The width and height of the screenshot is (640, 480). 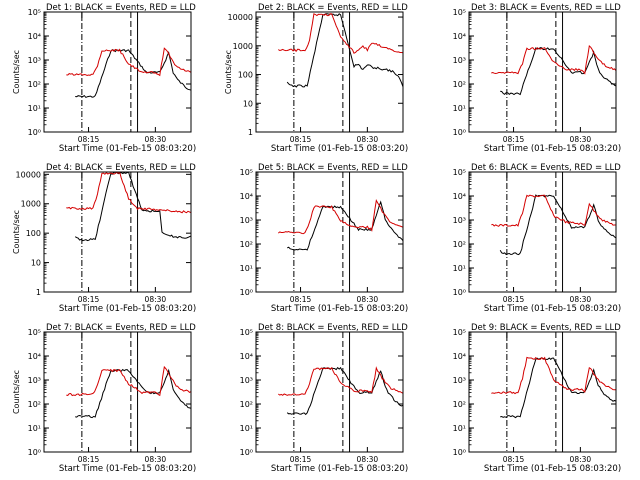 I want to click on chart-title: Det 5: BLACK = Events, RED = LLD, so click(x=333, y=168).